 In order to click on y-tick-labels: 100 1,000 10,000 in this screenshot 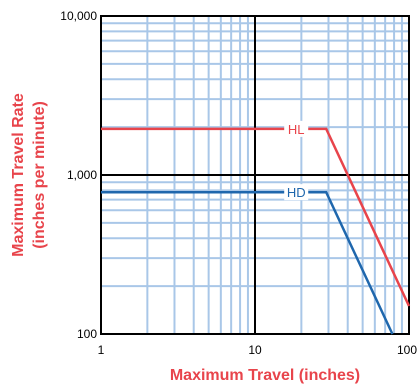, I will do `click(78, 175)`.